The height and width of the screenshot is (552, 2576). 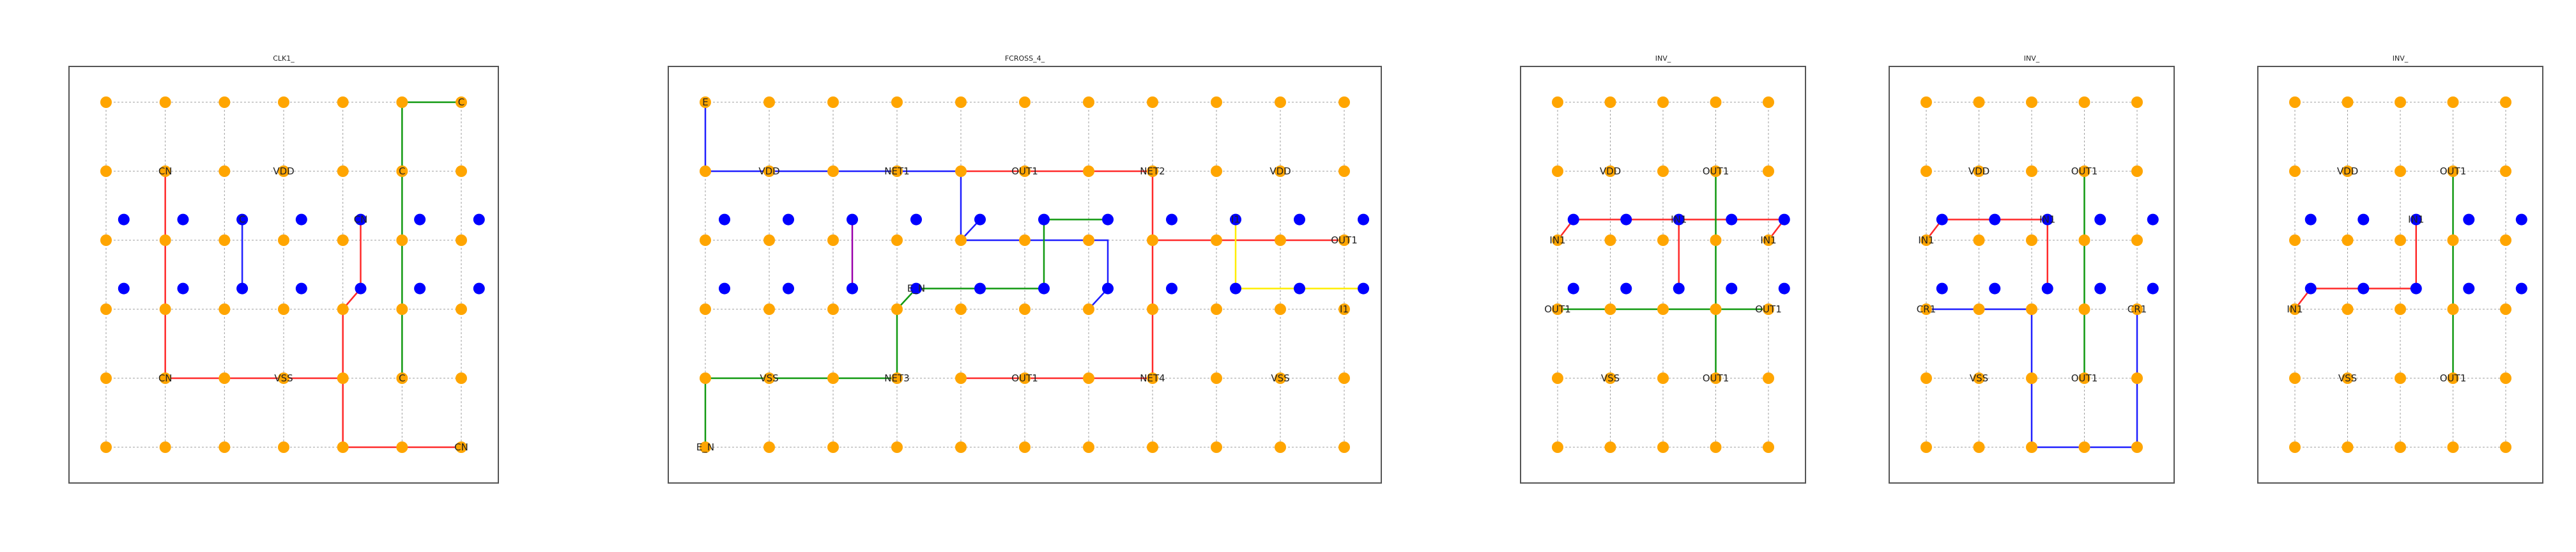 I want to click on node-label: IN1, so click(x=2295, y=309).